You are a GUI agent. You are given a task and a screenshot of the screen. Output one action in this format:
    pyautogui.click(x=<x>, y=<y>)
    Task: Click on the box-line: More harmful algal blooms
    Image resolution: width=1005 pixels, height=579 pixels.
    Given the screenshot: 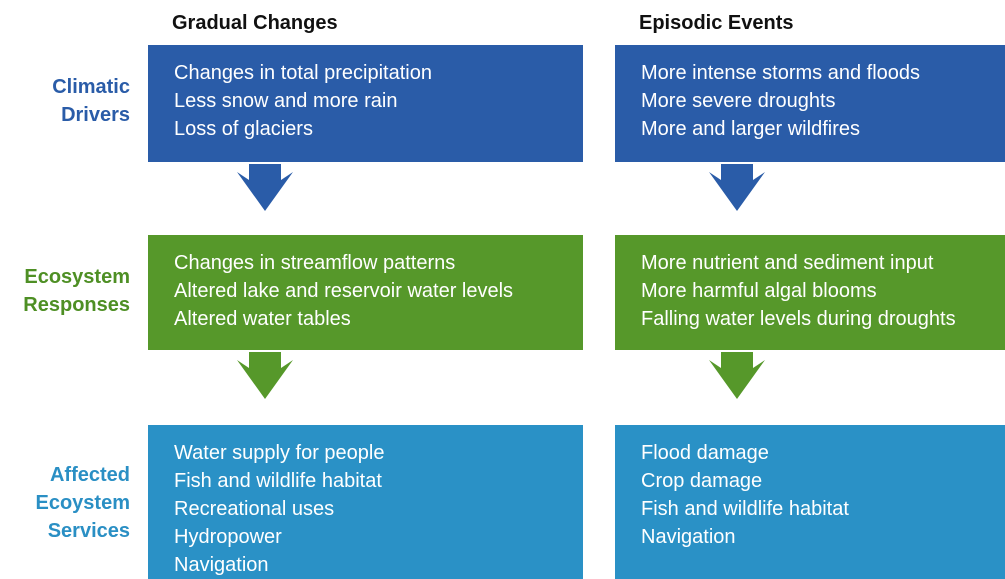 What is the action you would take?
    pyautogui.click(x=759, y=291)
    